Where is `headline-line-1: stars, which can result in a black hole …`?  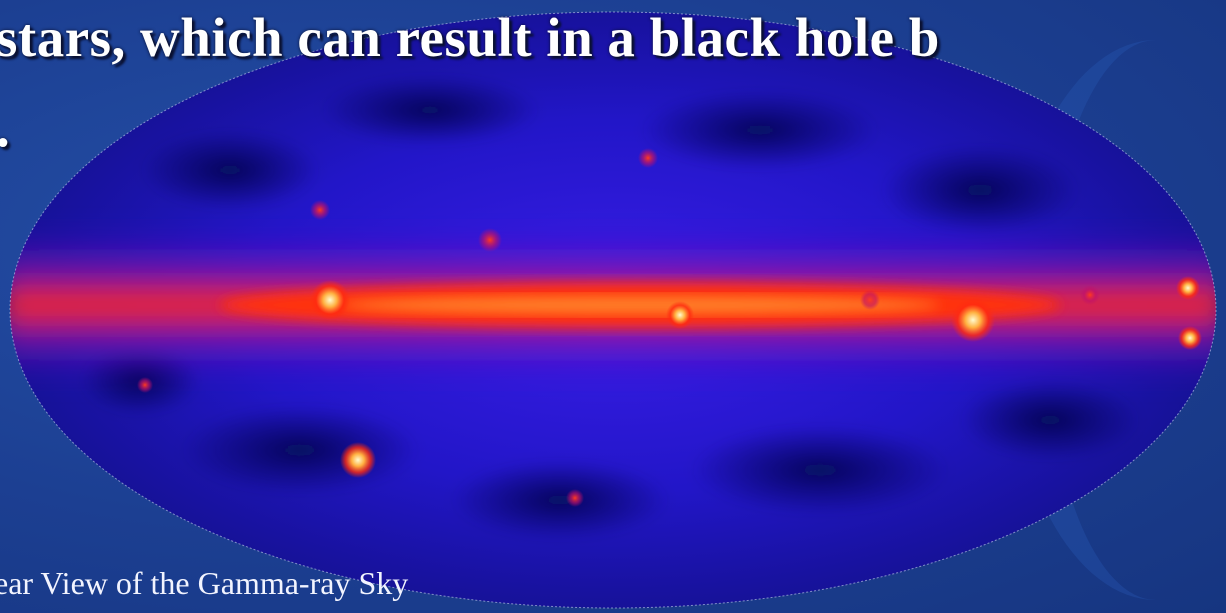 headline-line-1: stars, which can result in a black hole … is located at coordinates (470, 37).